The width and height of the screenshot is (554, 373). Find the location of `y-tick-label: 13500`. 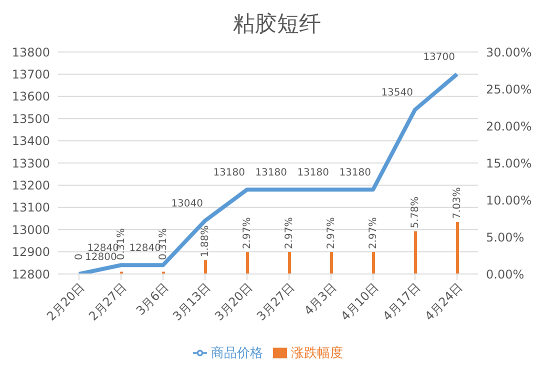

y-tick-label: 13500 is located at coordinates (31, 119).